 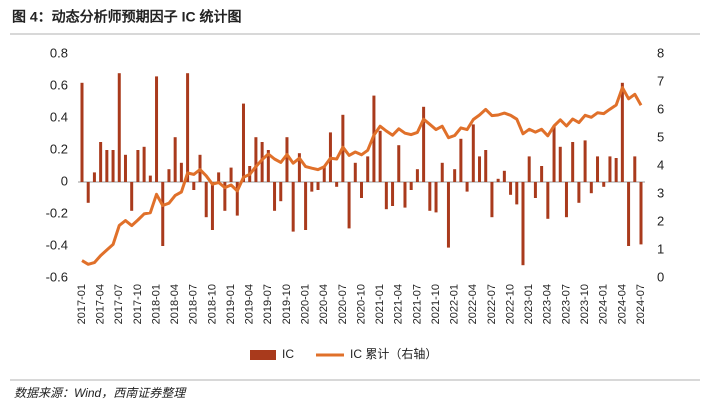 I want to click on x-tick-label: 2023-10, so click(x=585, y=304).